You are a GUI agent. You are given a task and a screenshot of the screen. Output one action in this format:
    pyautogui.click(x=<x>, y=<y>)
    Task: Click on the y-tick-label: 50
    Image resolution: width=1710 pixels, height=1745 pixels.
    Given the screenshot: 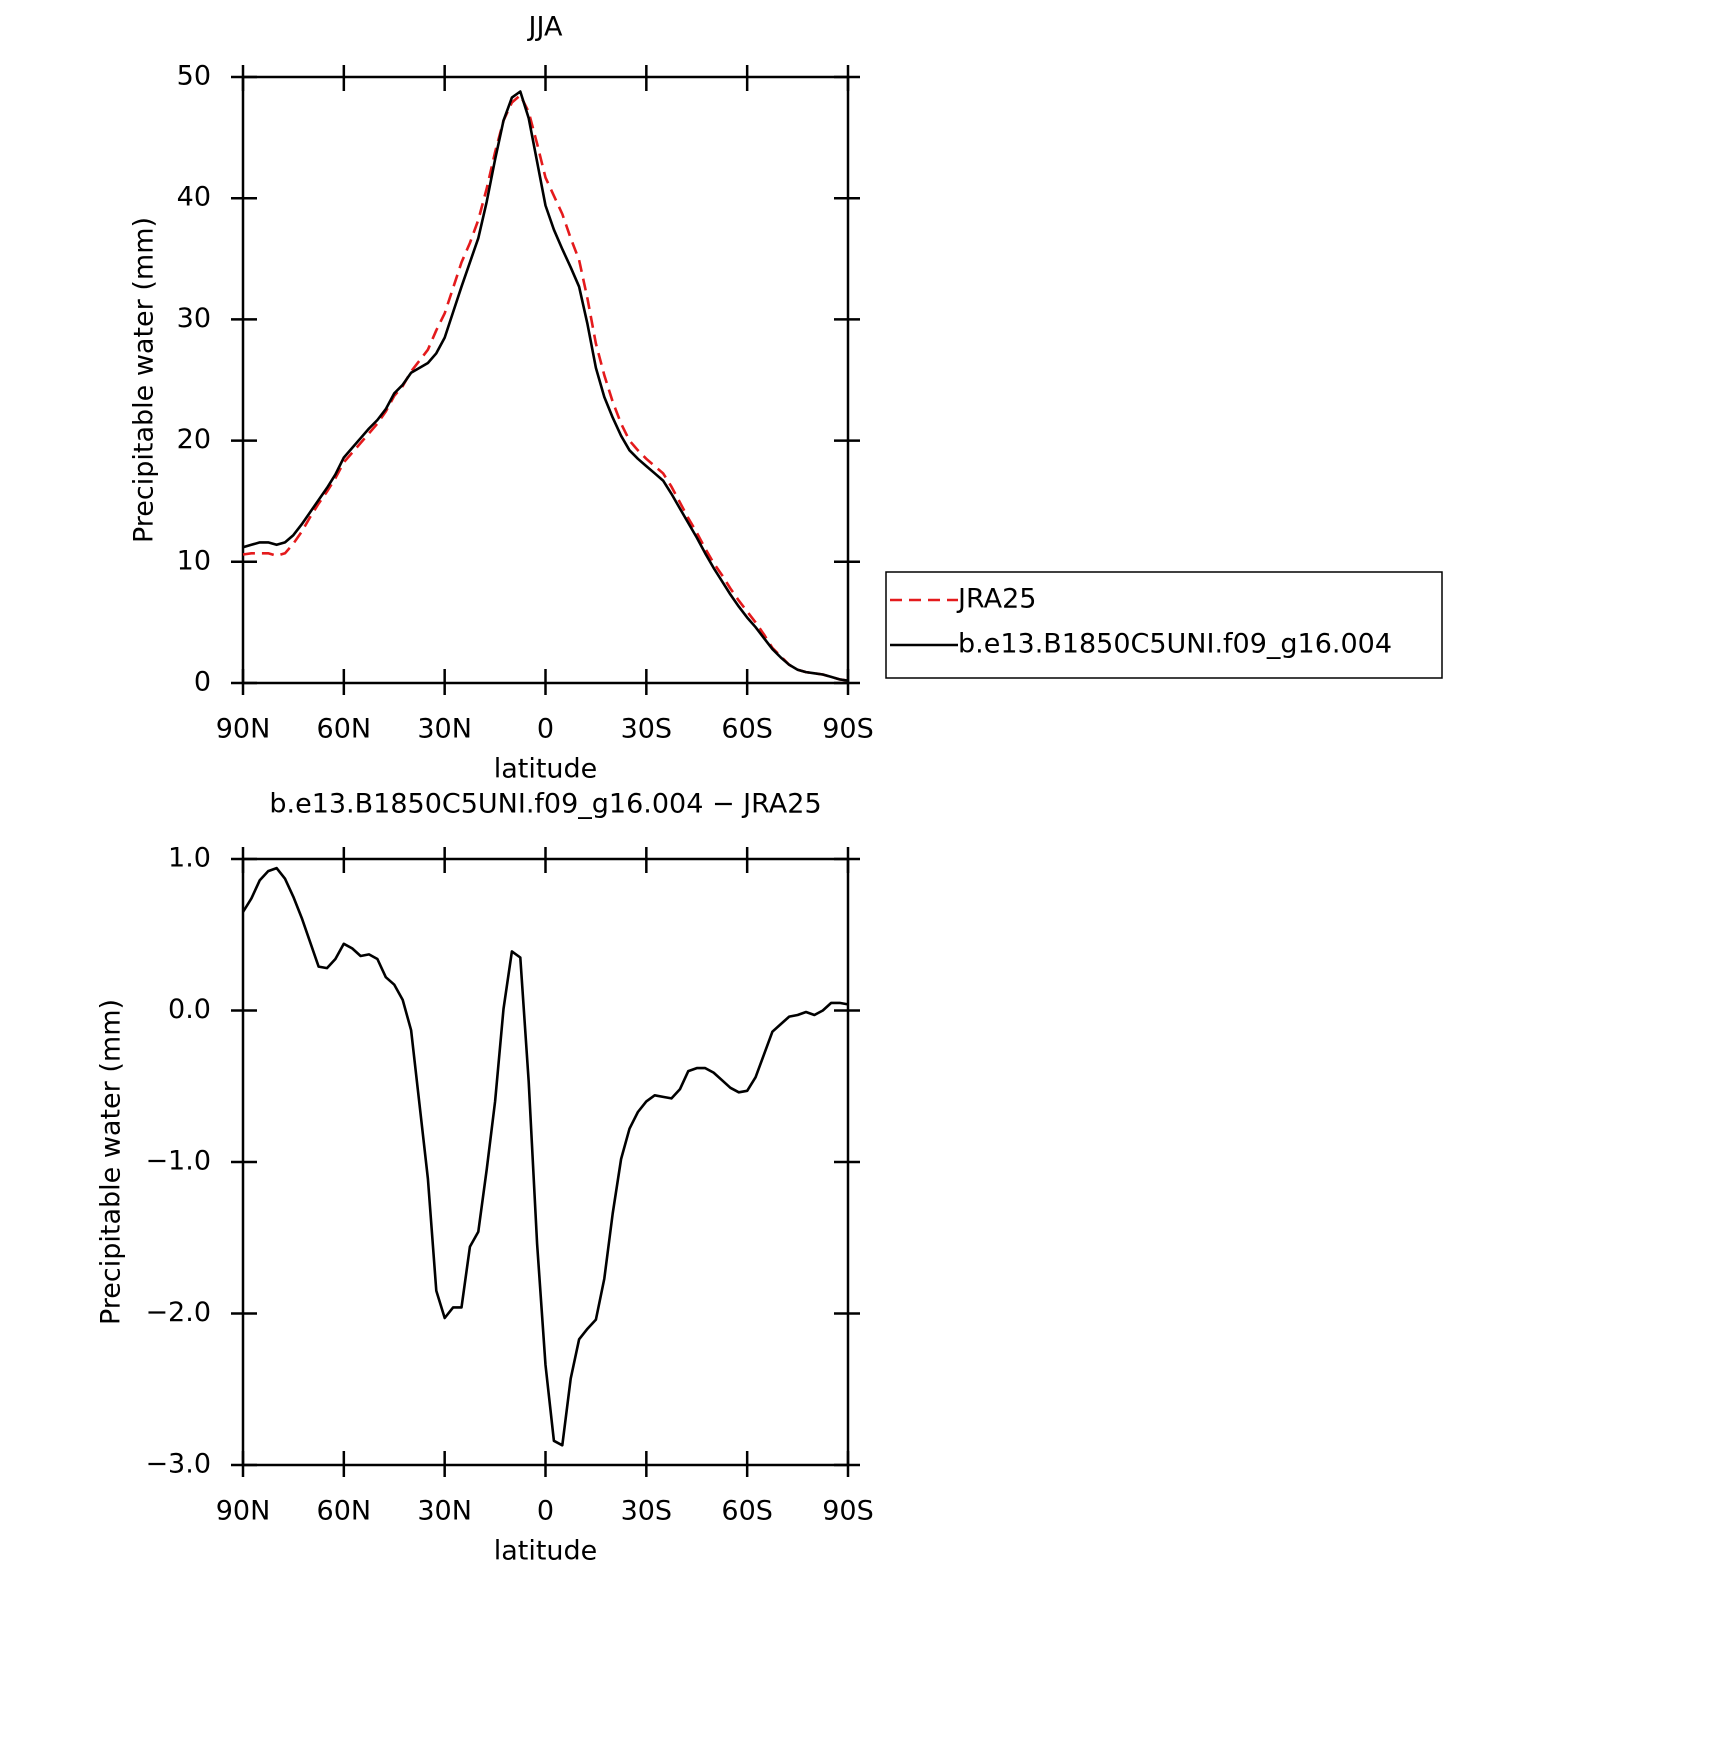 What is the action you would take?
    pyautogui.click(x=194, y=76)
    